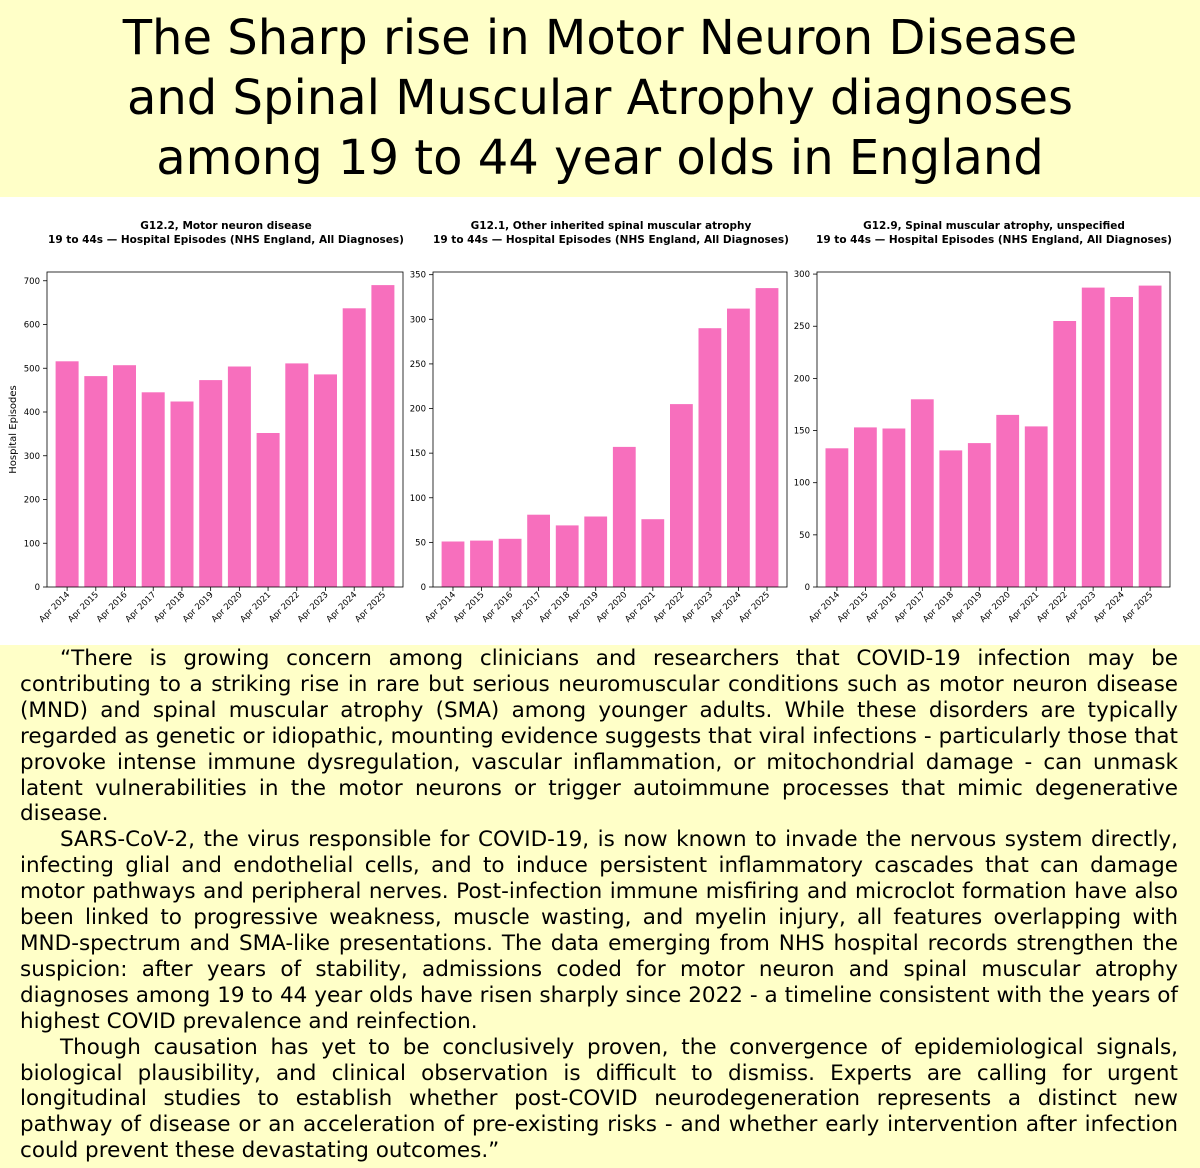 The height and width of the screenshot is (1168, 1200). What do you see at coordinates (1138, 607) in the screenshot?
I see `chart-3-xtick-label-12: Apr 2025` at bounding box center [1138, 607].